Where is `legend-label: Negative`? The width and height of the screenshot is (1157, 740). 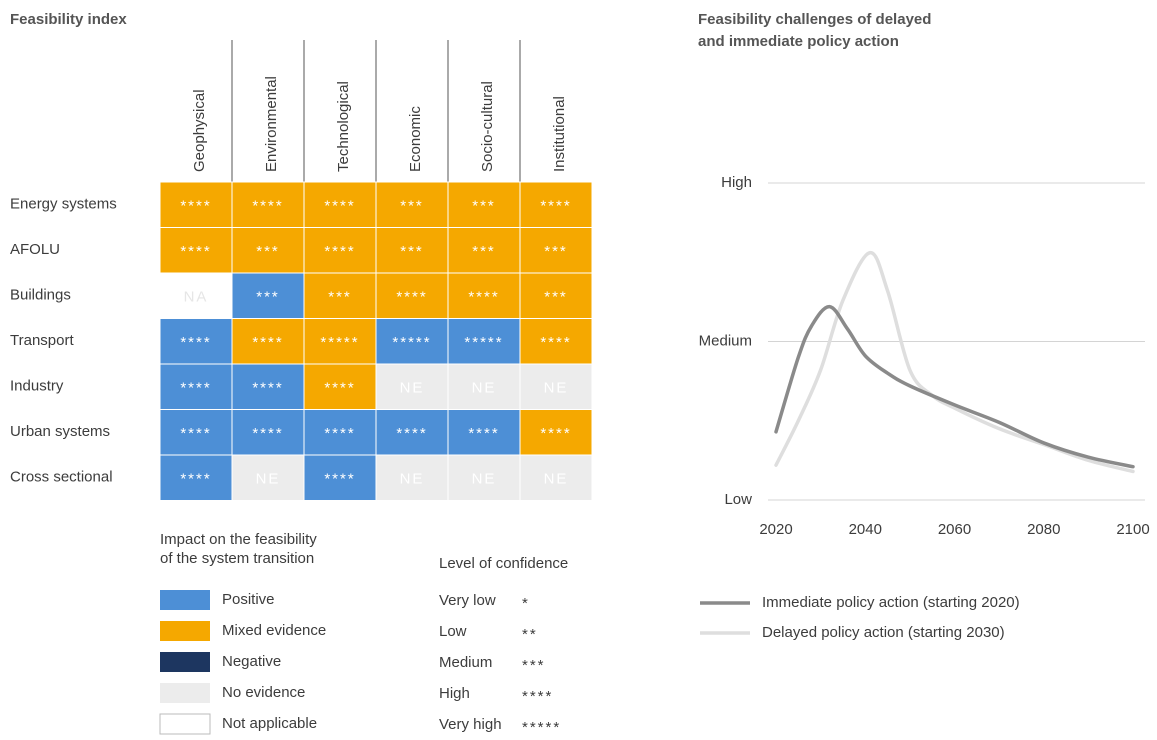 legend-label: Negative is located at coordinates (251, 661).